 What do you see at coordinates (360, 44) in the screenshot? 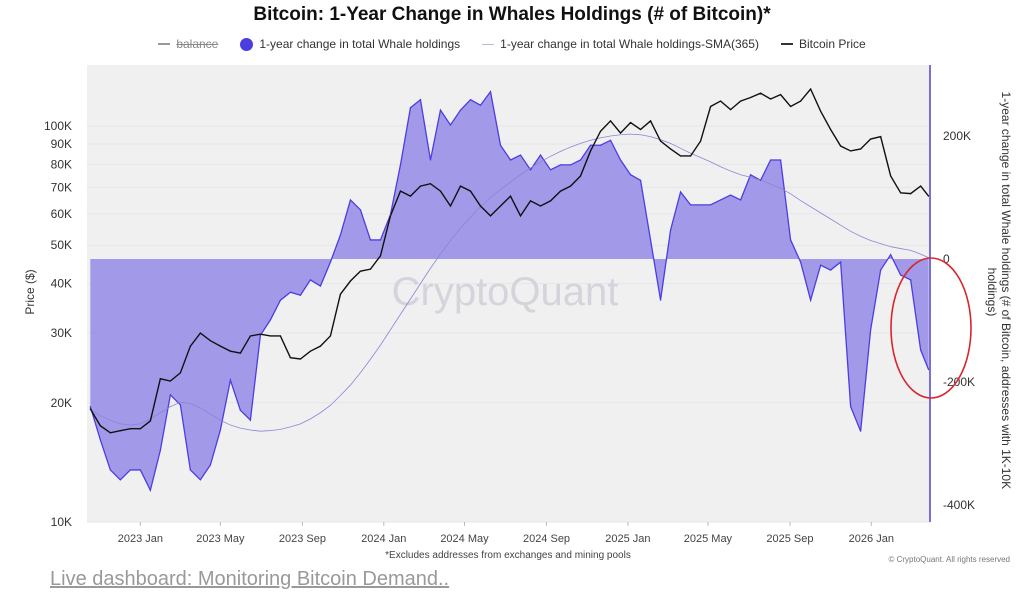
I see `legend-label: 1-year change in total Whale holdings` at bounding box center [360, 44].